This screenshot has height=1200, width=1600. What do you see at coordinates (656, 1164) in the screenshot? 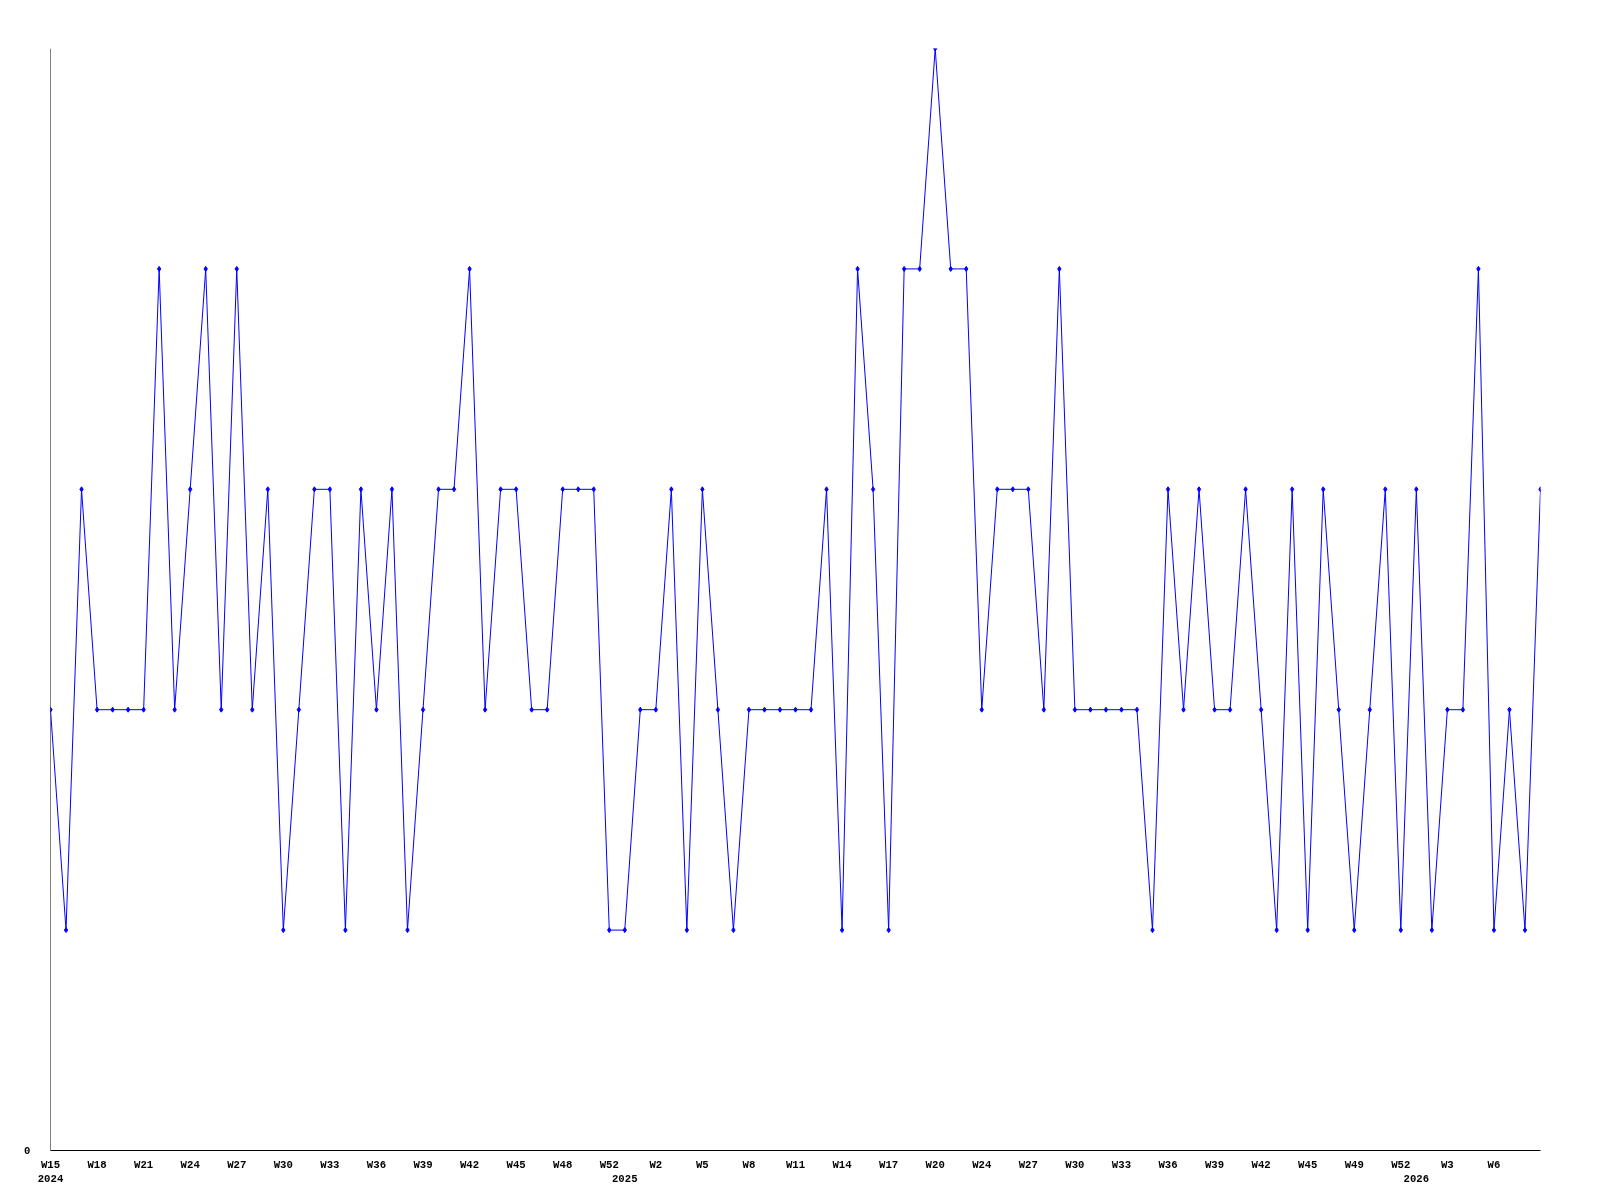
I see `x-tick-label: W2` at bounding box center [656, 1164].